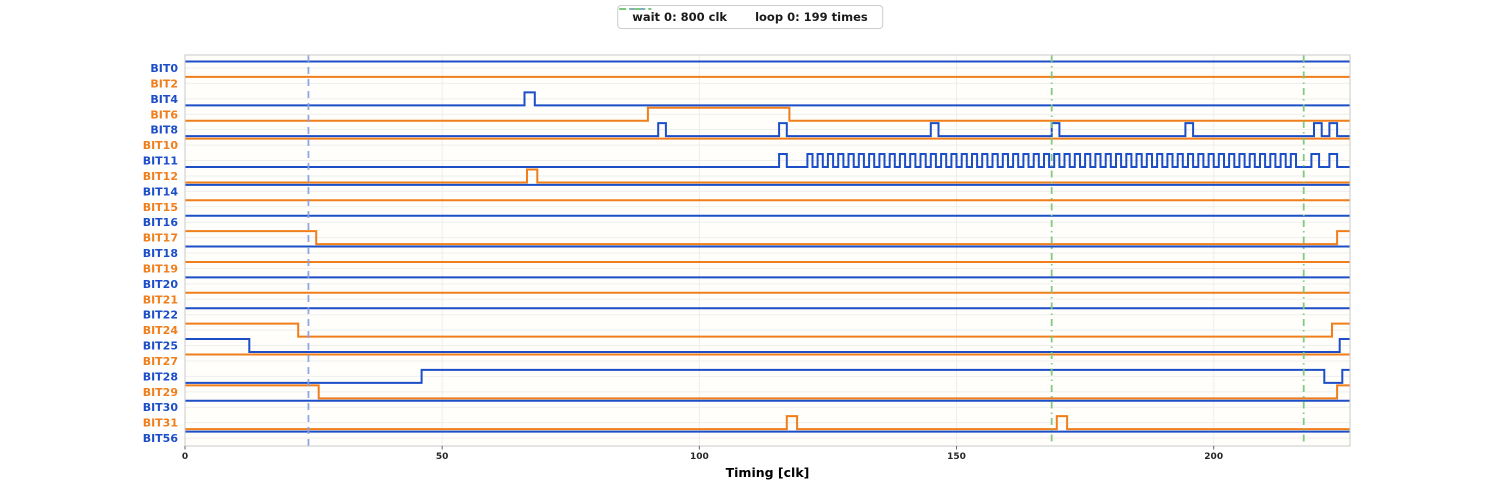 The image size is (1500, 500). I want to click on x-tick-label: 0, so click(185, 457).